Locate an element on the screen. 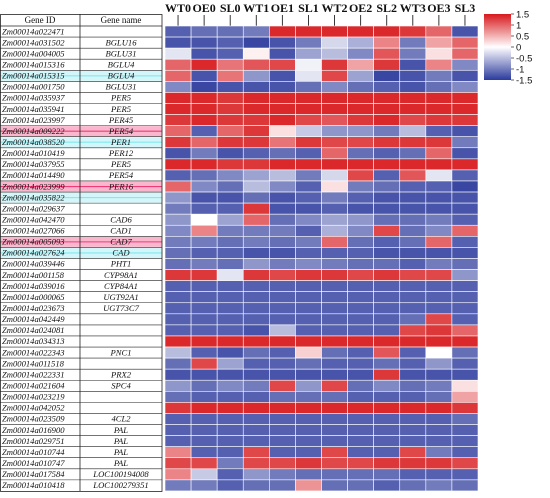 This screenshot has height=498, width=550. gene-id-cell: Zm00014a039446 is located at coordinates (33, 264).